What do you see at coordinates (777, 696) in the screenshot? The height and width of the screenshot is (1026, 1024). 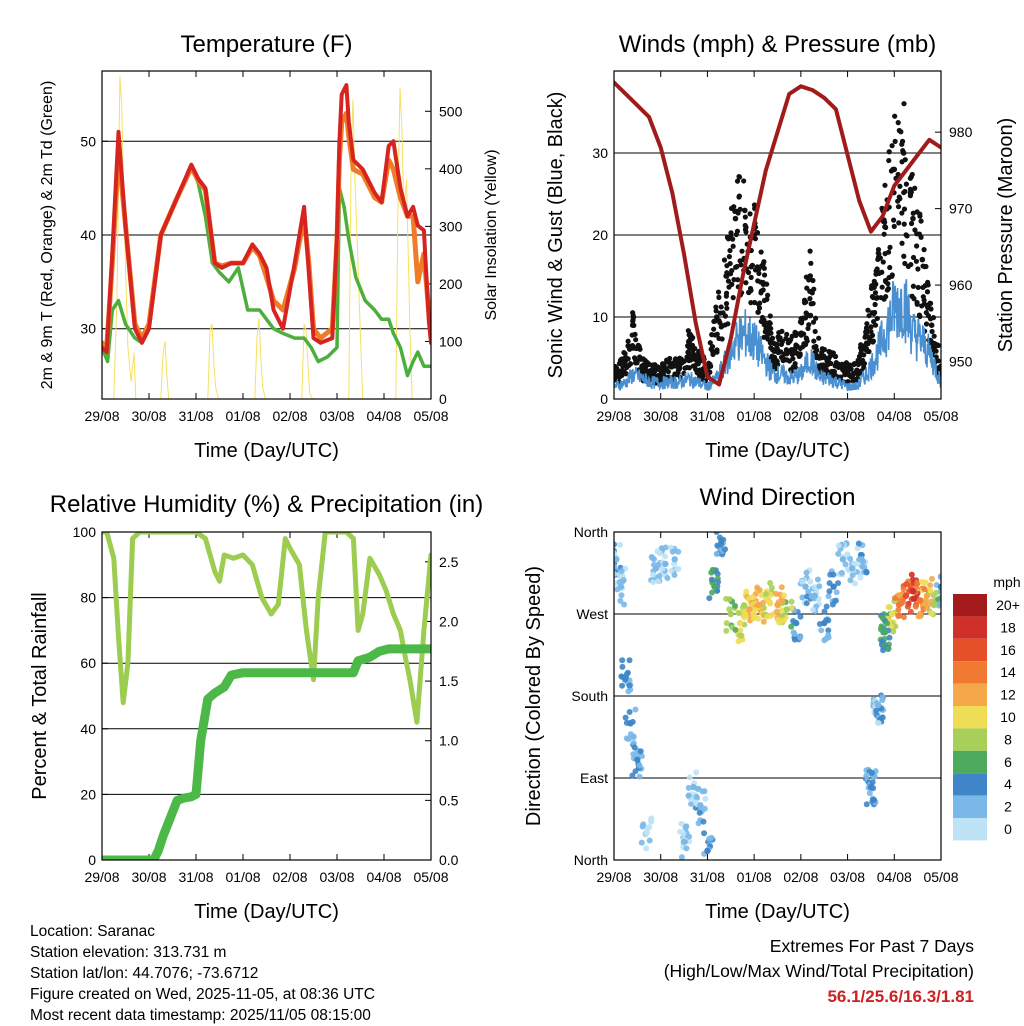 I see `plot-area` at bounding box center [777, 696].